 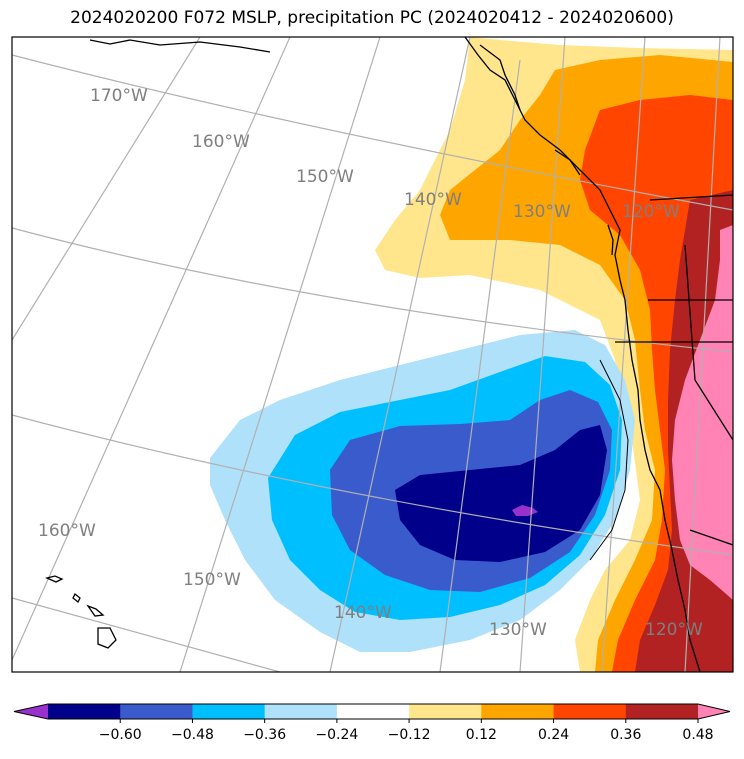 I want to click on colorbar-tick-label: 0.12, so click(x=481, y=735).